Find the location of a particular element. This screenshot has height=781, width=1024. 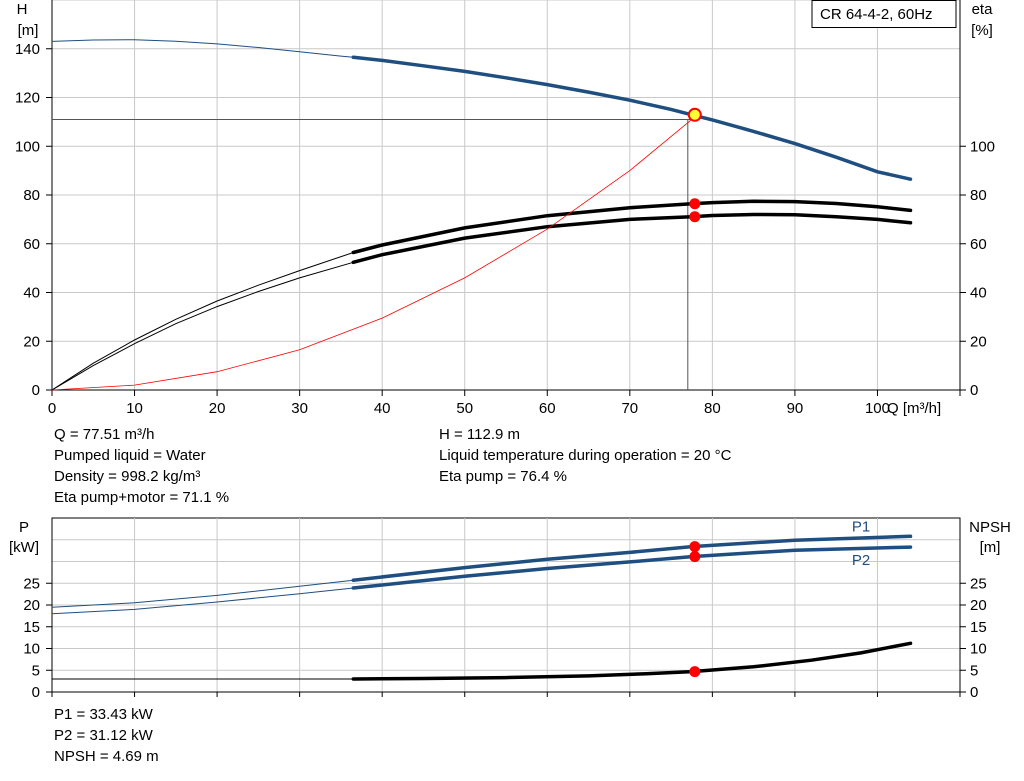

top-left-tick-label: 40 is located at coordinates (31, 293).